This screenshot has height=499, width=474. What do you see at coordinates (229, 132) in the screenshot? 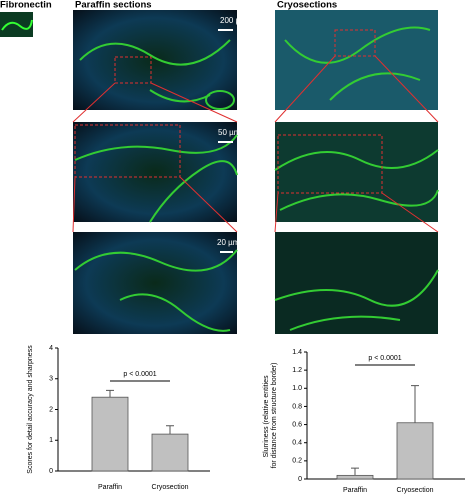
I see `scale-bar: 50 µm` at bounding box center [229, 132].